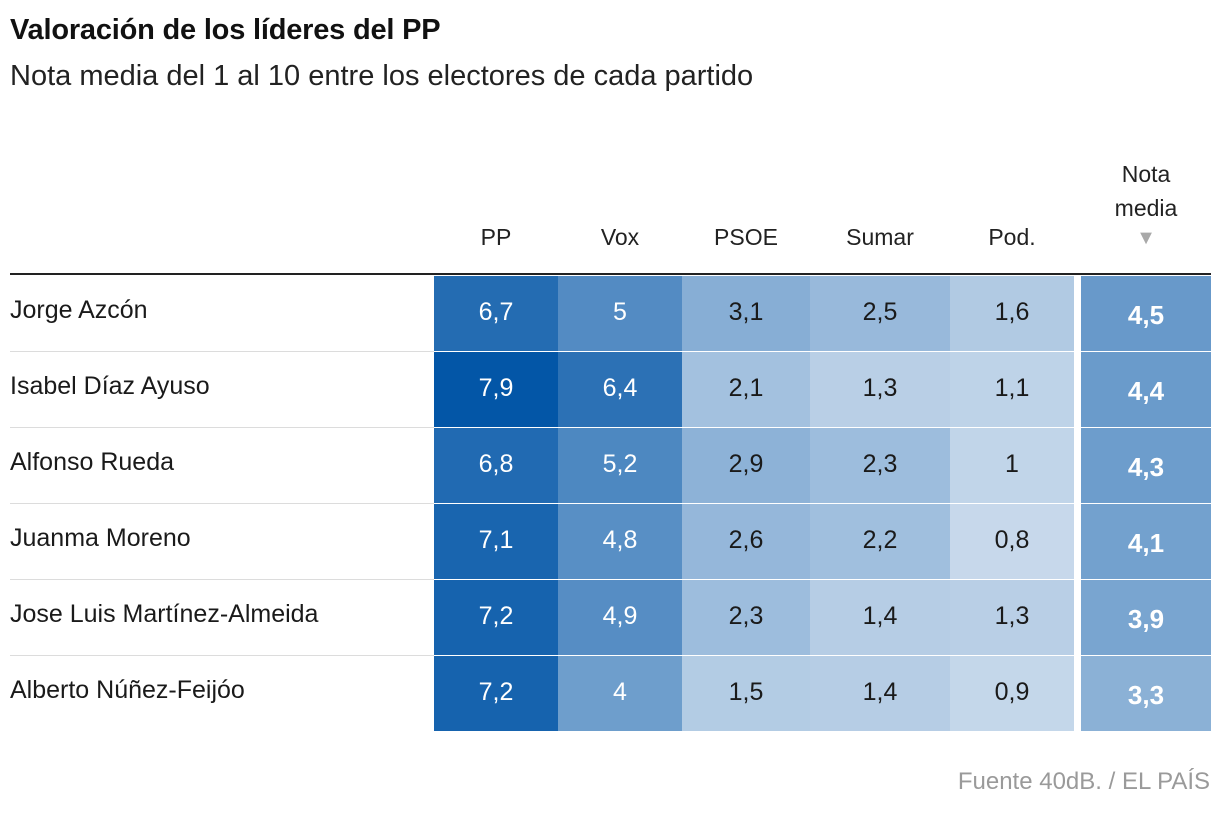 This screenshot has height=814, width=1220. I want to click on avg-cell: 3,3, so click(1146, 693).